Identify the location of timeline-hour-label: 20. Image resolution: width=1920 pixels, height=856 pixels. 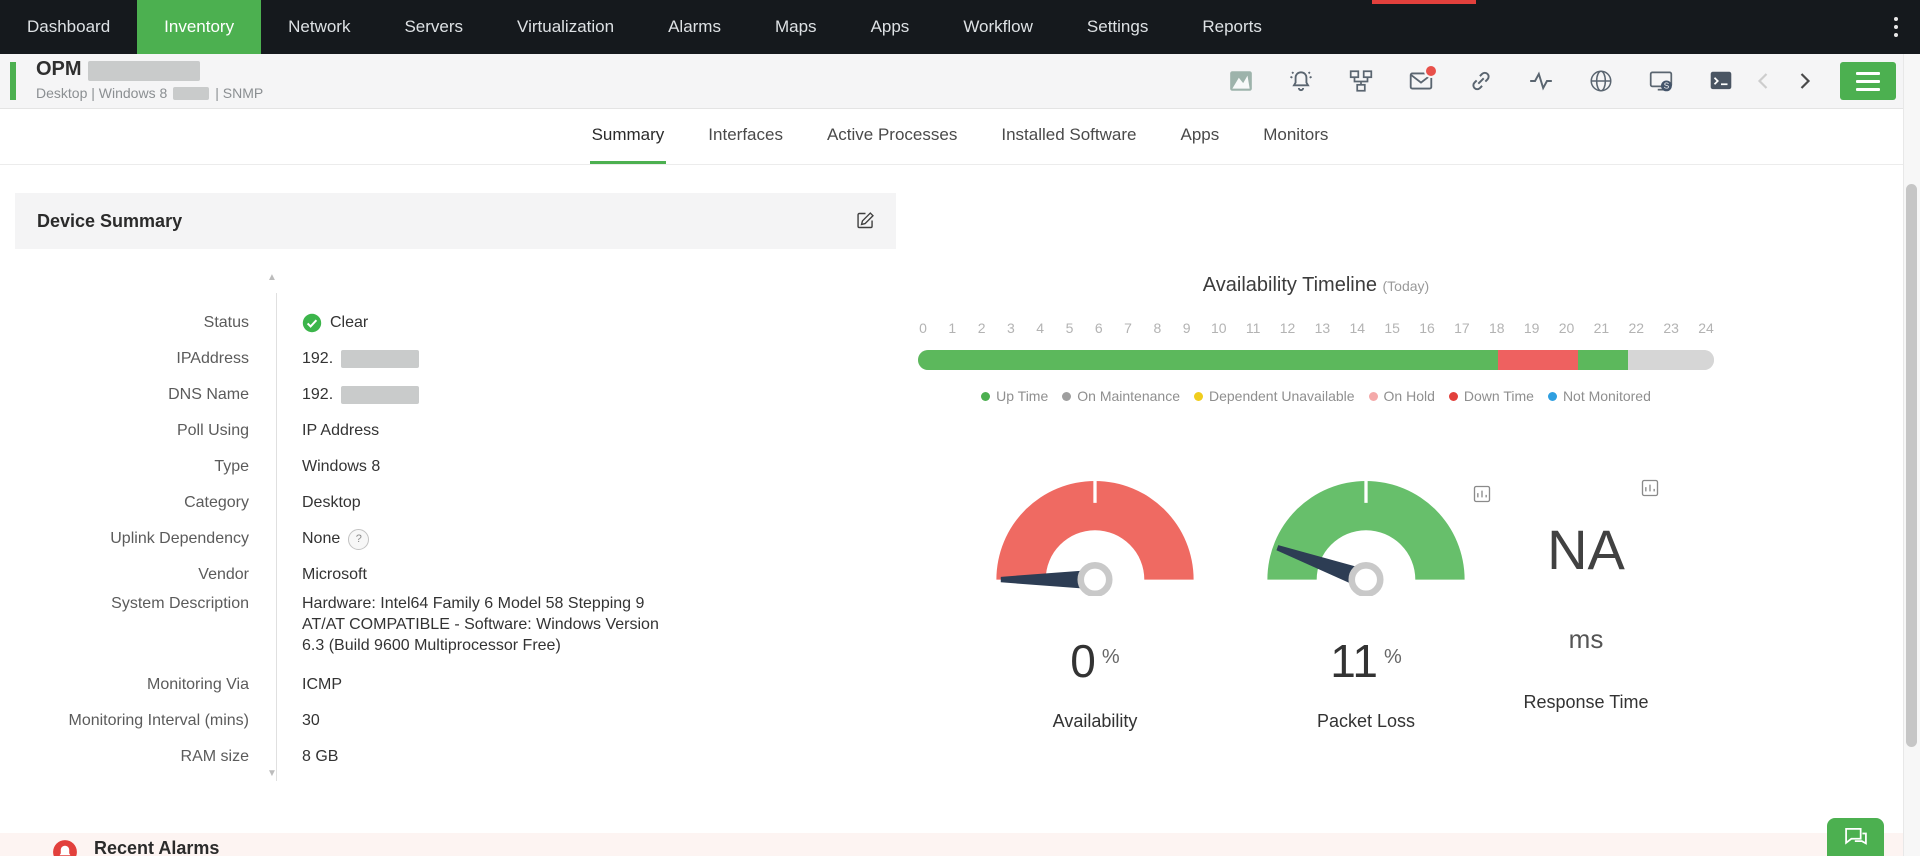
(1566, 328).